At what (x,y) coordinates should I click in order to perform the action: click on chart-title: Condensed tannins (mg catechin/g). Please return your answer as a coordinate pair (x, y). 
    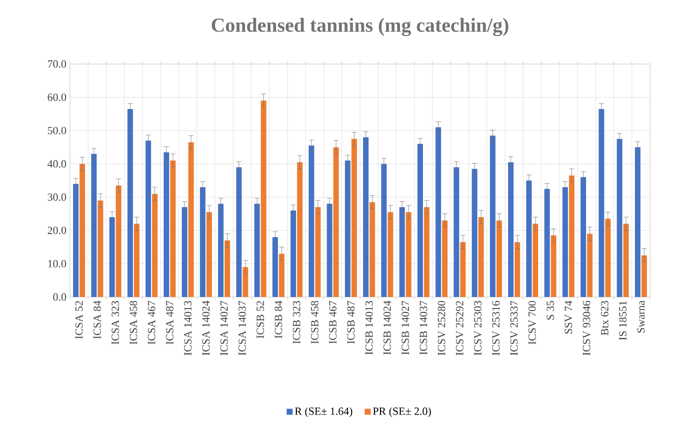
    Looking at the image, I should click on (360, 27).